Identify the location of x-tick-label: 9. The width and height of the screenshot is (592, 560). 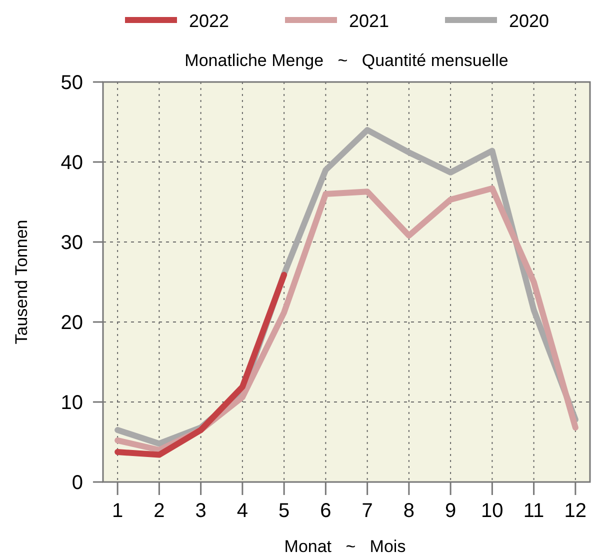
(450, 511).